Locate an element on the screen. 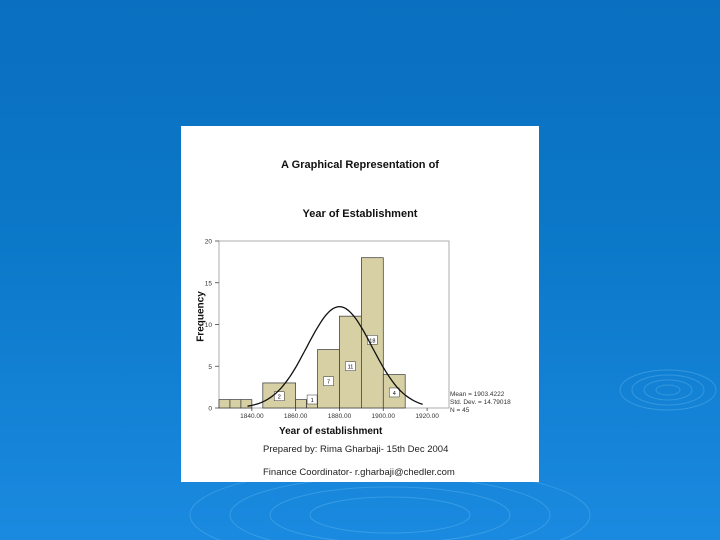  y-tick-label: 20 is located at coordinates (209, 242).